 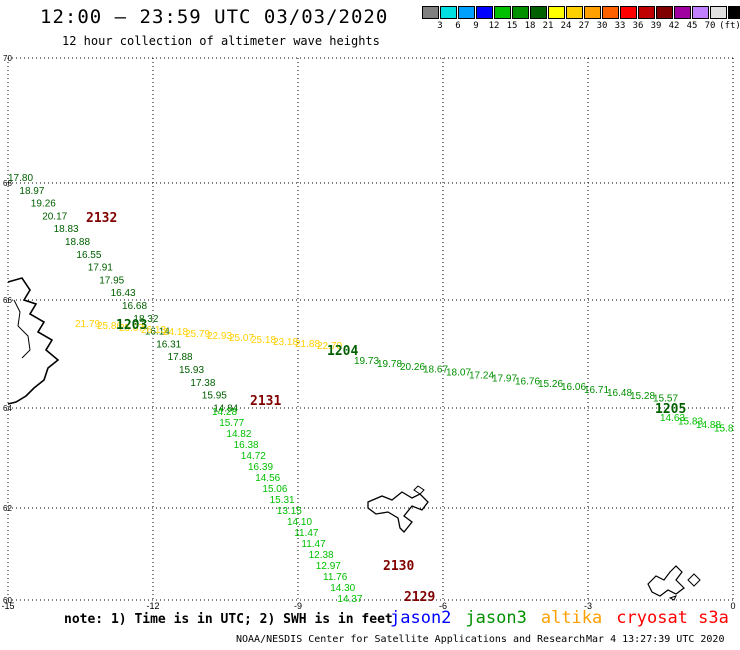 I want to click on obs-value: 15.06, so click(x=274, y=489).